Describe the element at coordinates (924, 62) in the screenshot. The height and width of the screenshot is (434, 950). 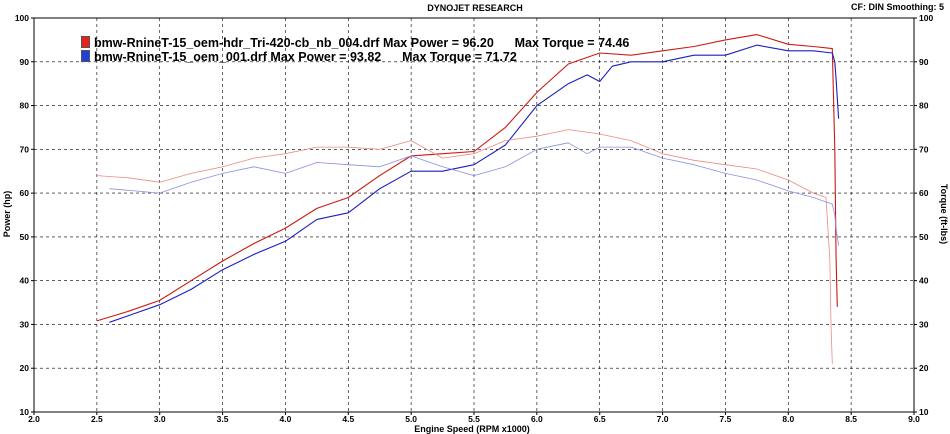
I see `y-tick-label-right: 90` at that location.